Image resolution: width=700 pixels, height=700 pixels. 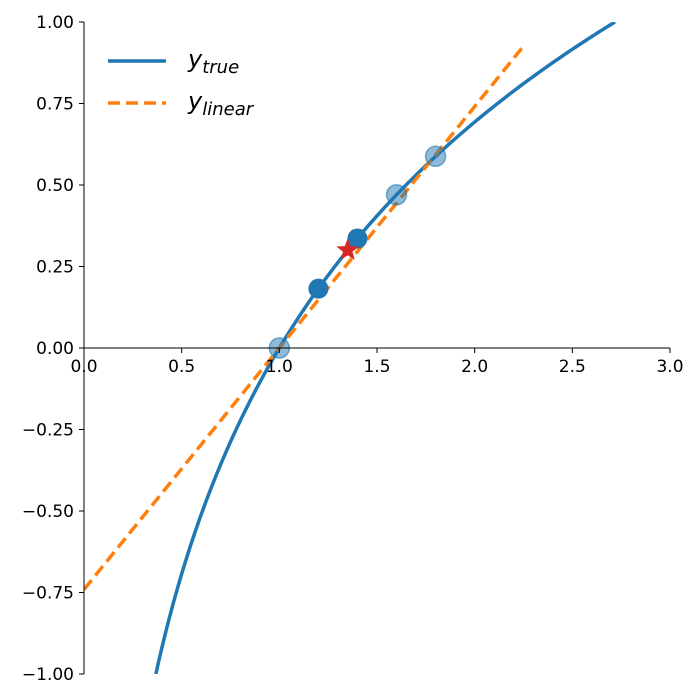 I want to click on y-tick-label: 1.00, so click(x=55, y=23).